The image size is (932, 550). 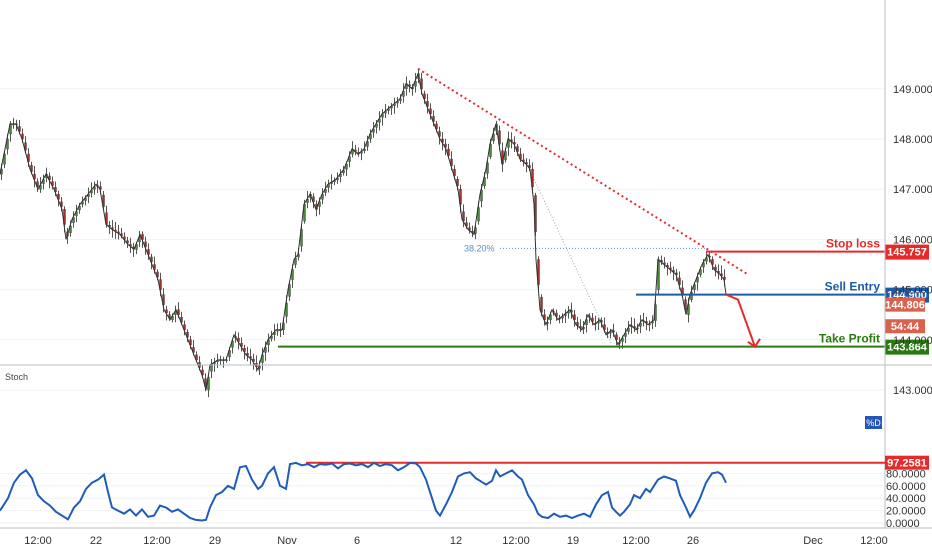 I want to click on projection-arrow, so click(x=740, y=320).